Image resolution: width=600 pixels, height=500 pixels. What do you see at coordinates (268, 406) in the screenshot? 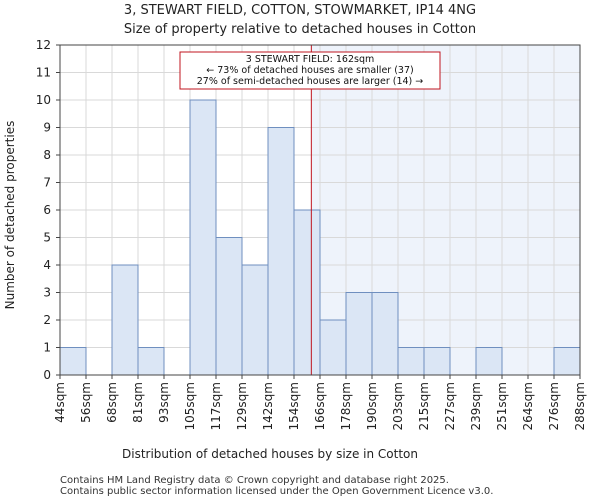
I see `x-tick-label: 142sqm` at bounding box center [268, 406].